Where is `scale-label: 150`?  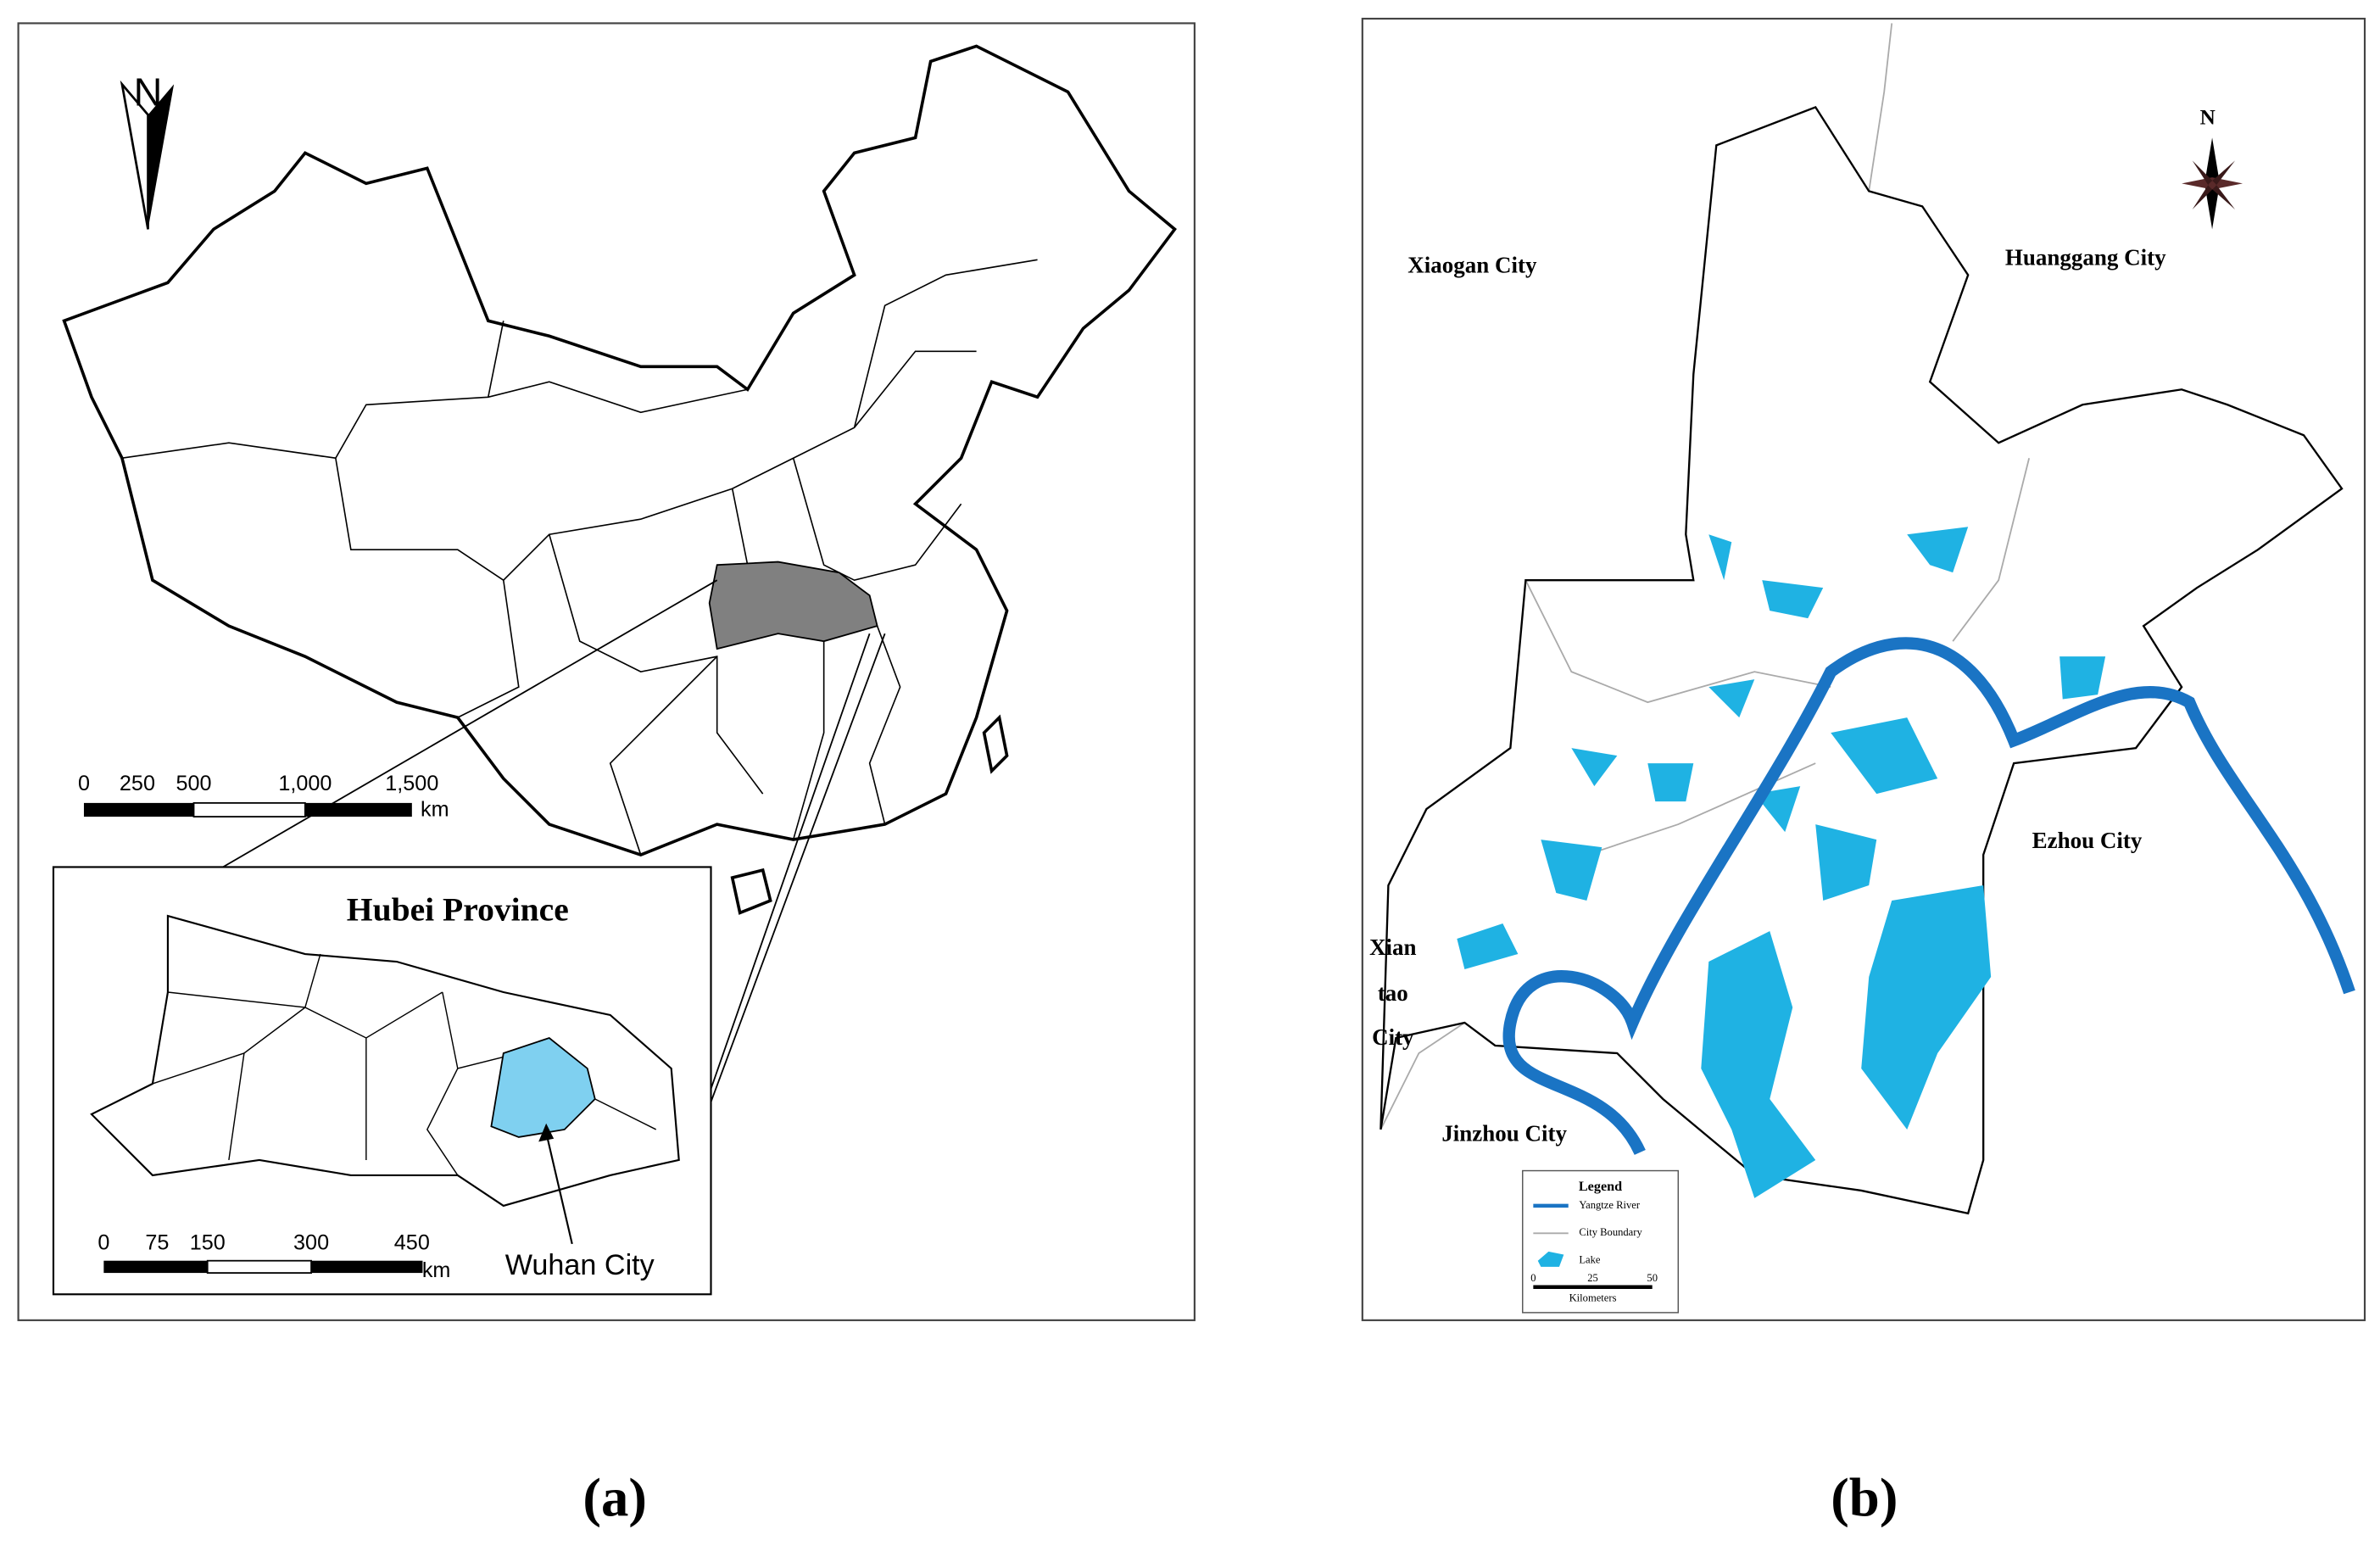 scale-label: 150 is located at coordinates (208, 1243).